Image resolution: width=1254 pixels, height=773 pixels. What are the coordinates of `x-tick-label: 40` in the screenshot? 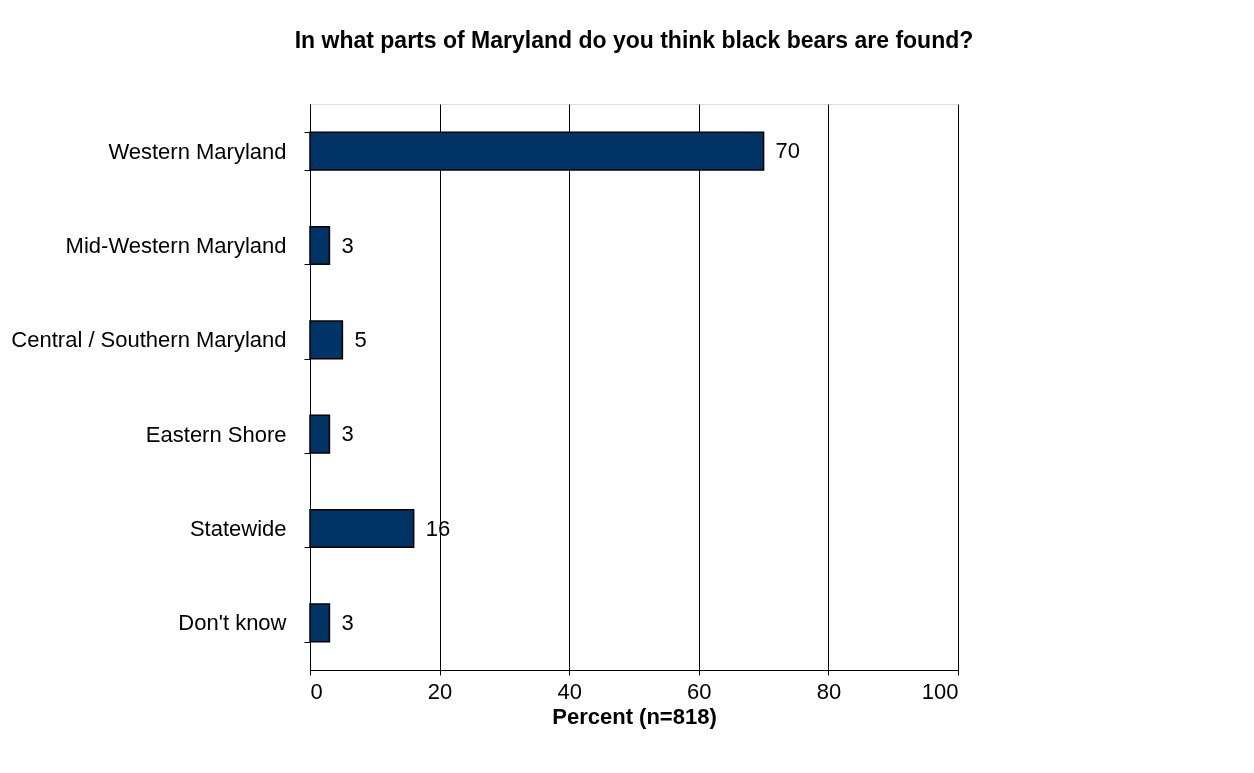 It's located at (569, 691).